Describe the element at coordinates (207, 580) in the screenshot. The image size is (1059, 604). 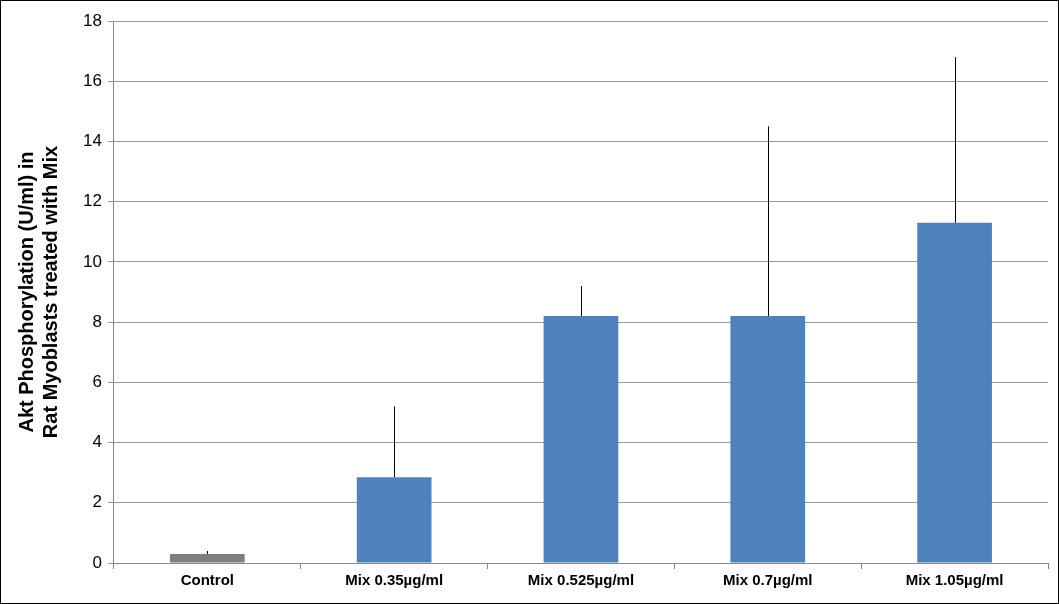
I see `x-tick-label: Control` at that location.